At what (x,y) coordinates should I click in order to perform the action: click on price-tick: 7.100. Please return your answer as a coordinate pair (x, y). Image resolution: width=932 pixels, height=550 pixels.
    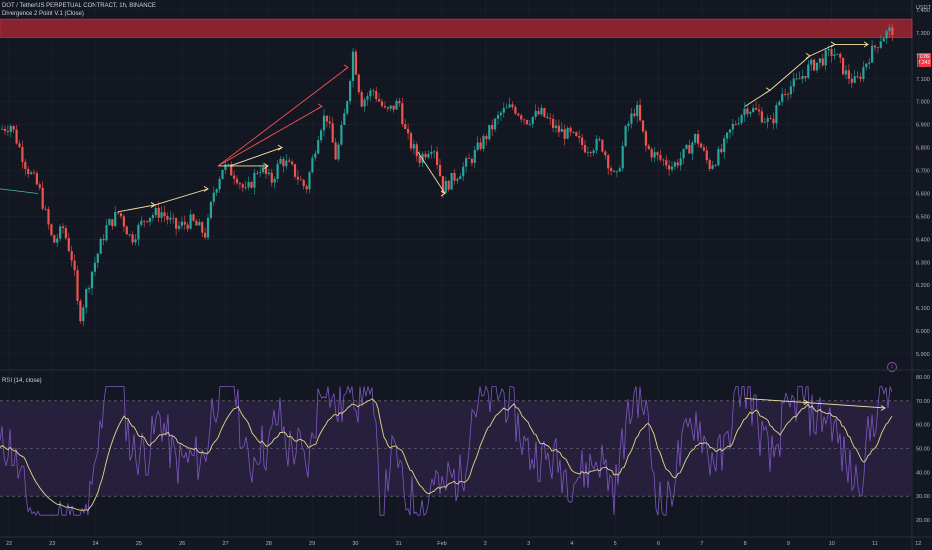
    Looking at the image, I should click on (923, 80).